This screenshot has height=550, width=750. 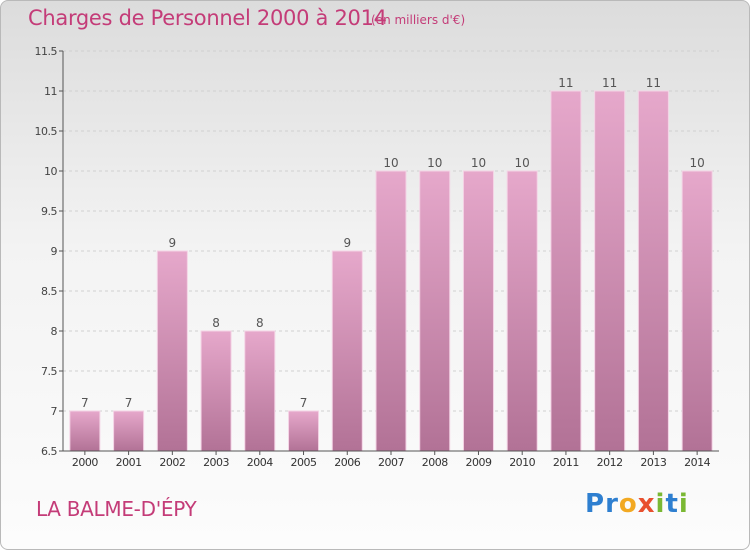 What do you see at coordinates (46, 51) in the screenshot?
I see `y-tick-label: 11.5` at bounding box center [46, 51].